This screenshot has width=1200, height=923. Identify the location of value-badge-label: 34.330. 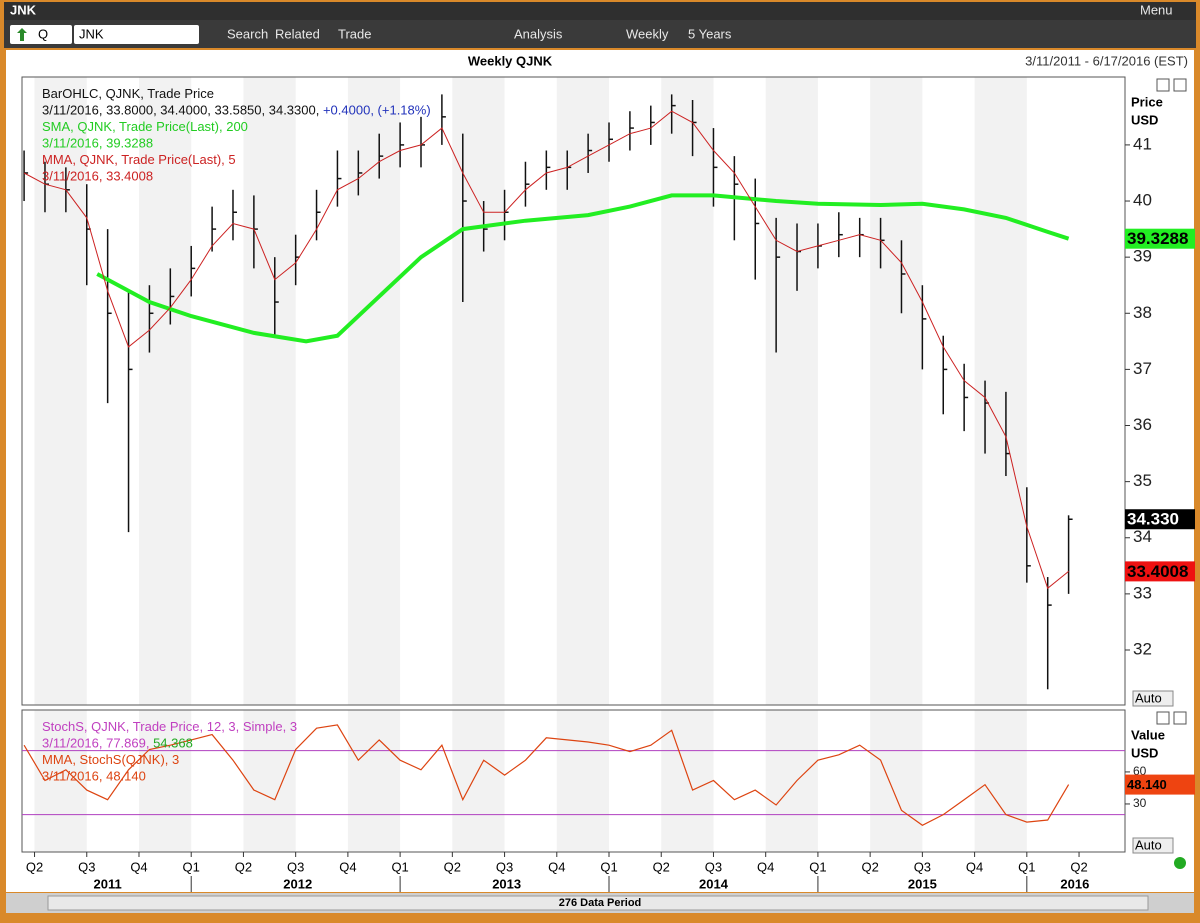
(1153, 519).